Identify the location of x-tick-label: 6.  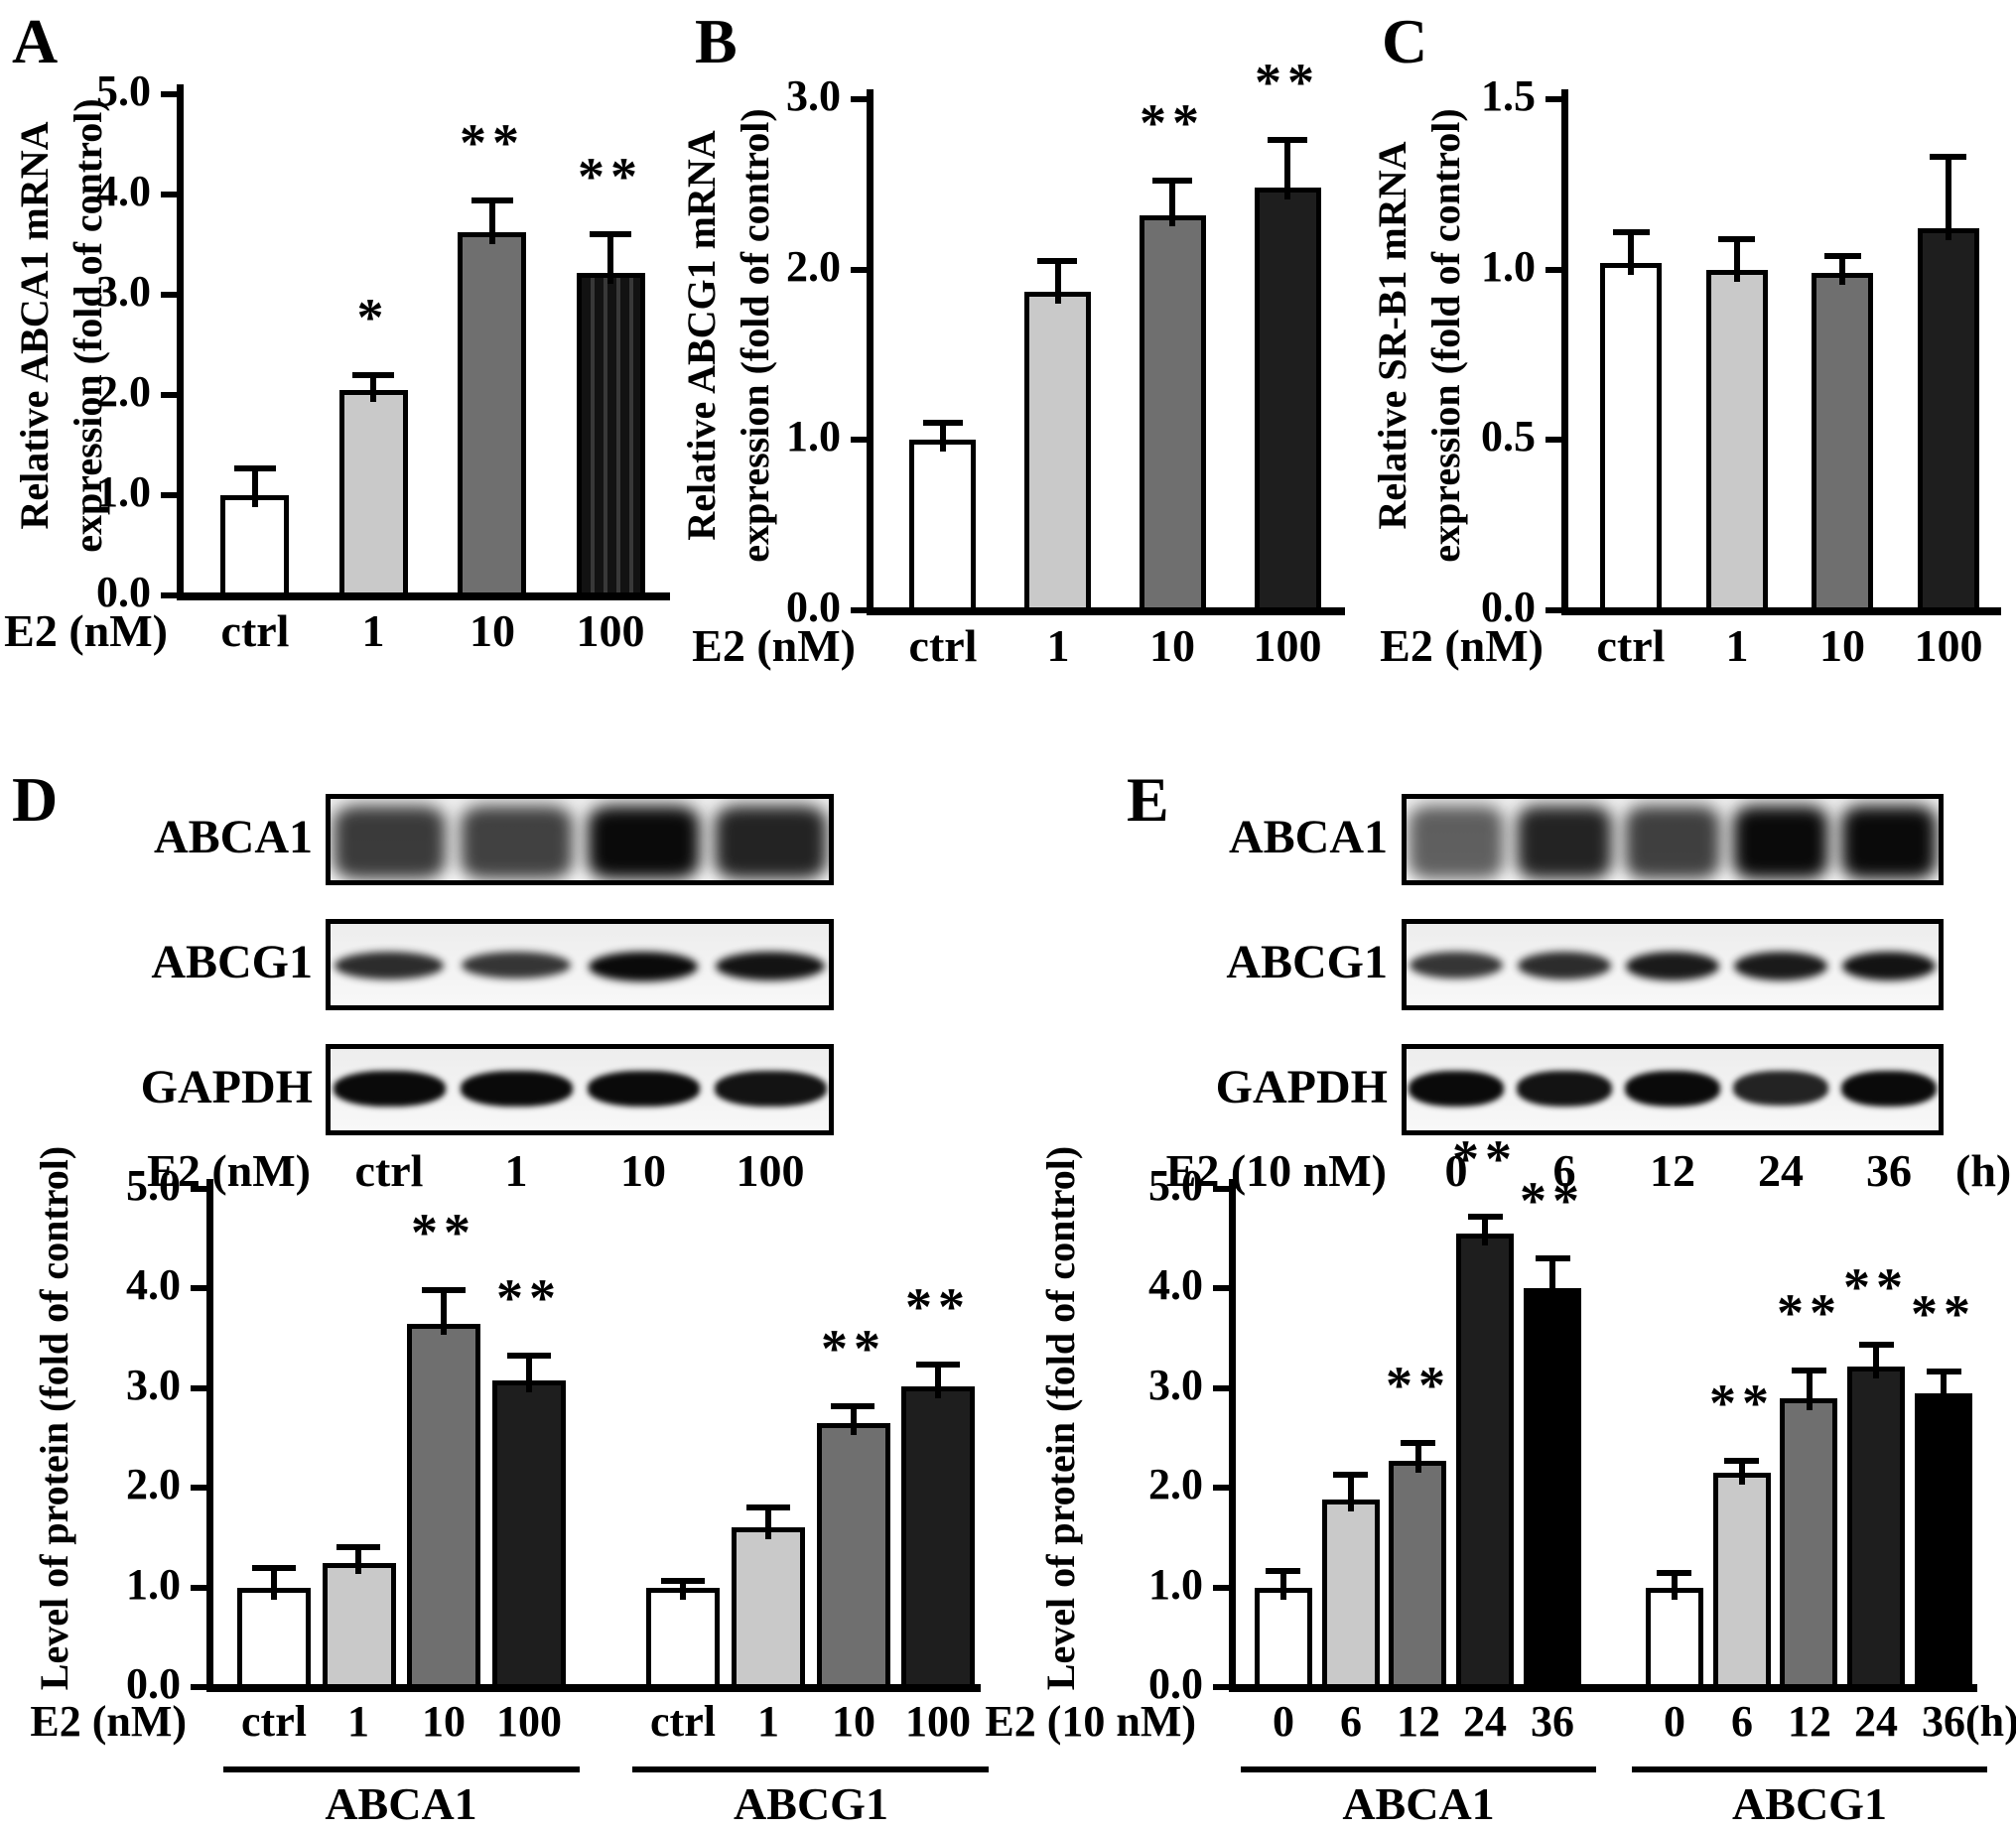
(1351, 1722).